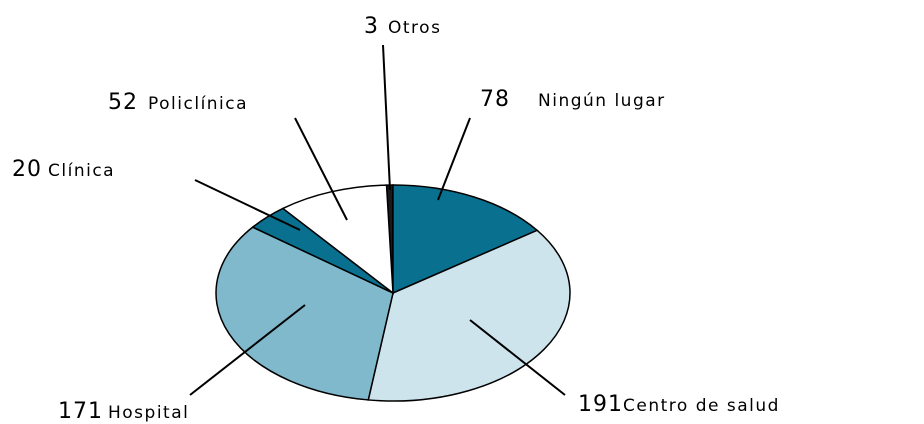 This screenshot has height=424, width=924. What do you see at coordinates (123, 102) in the screenshot?
I see `data-label: 52` at bounding box center [123, 102].